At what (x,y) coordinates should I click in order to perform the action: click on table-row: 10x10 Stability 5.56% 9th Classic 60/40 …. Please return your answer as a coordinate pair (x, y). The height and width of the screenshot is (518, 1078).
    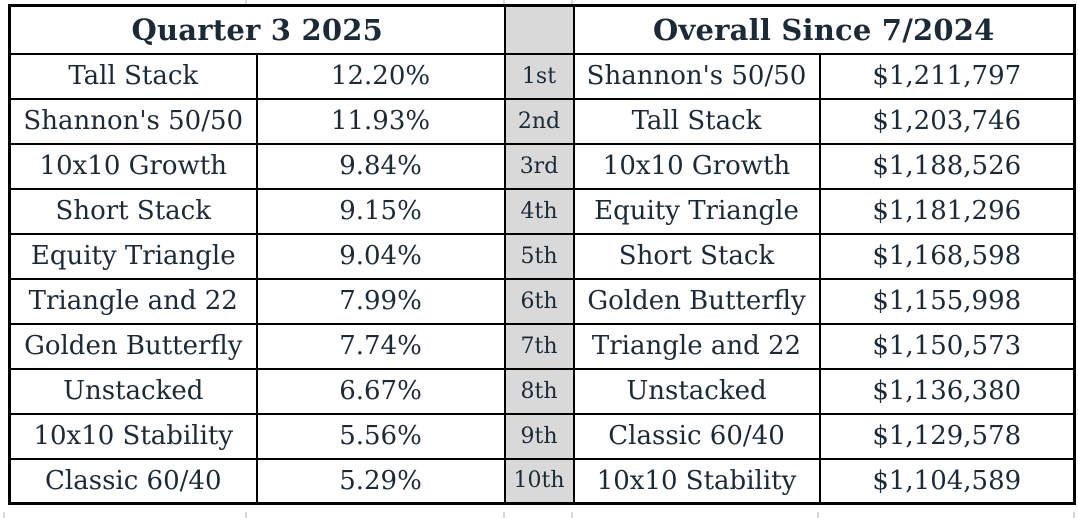
    Looking at the image, I should click on (542, 436).